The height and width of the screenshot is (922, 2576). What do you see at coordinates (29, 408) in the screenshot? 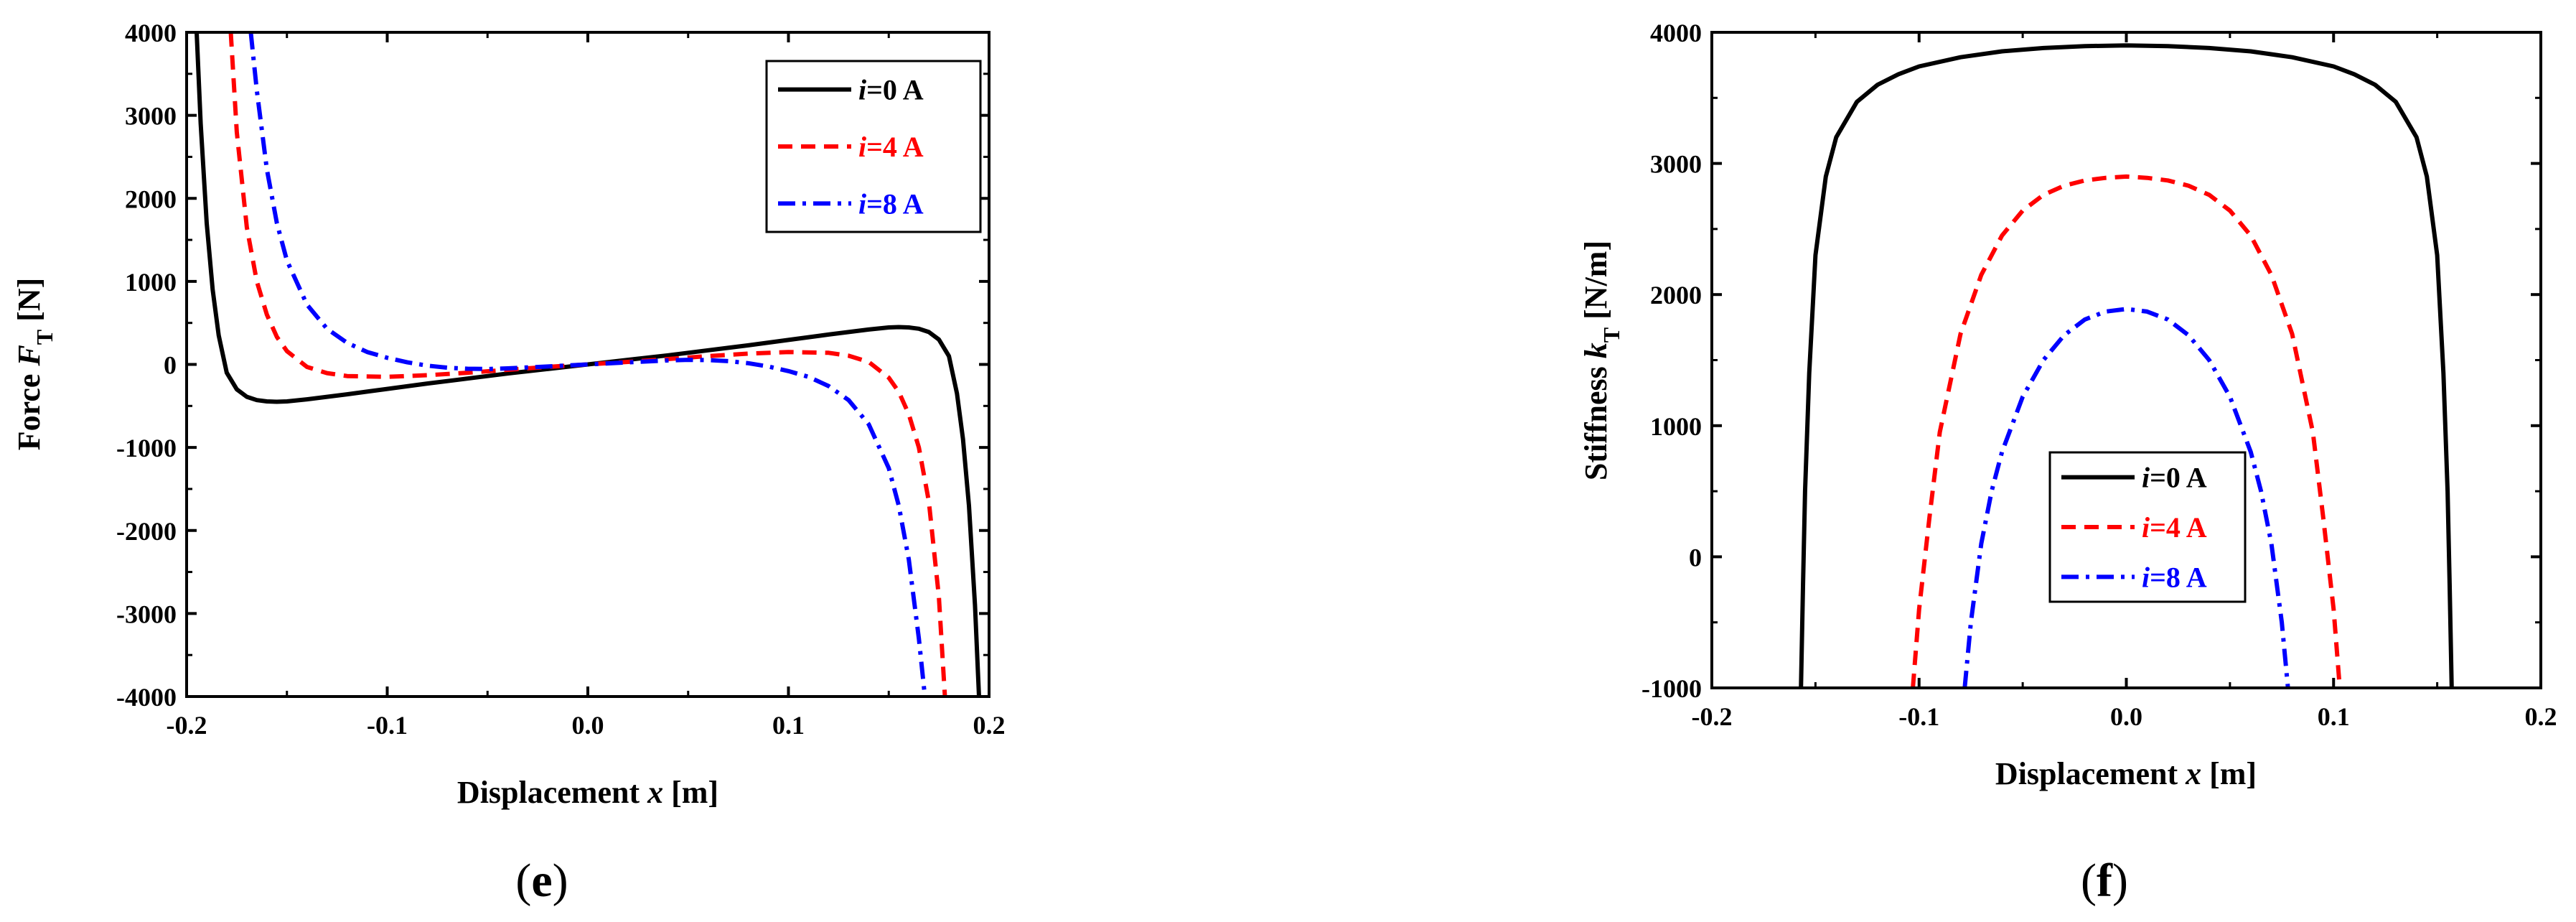
I see `label-part: Force` at bounding box center [29, 408].